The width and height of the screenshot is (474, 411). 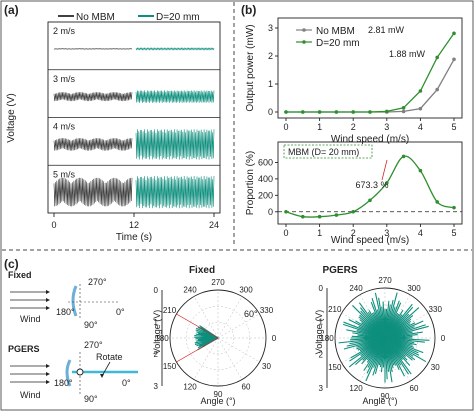 I want to click on y-tick-label: 600, so click(x=265, y=162).